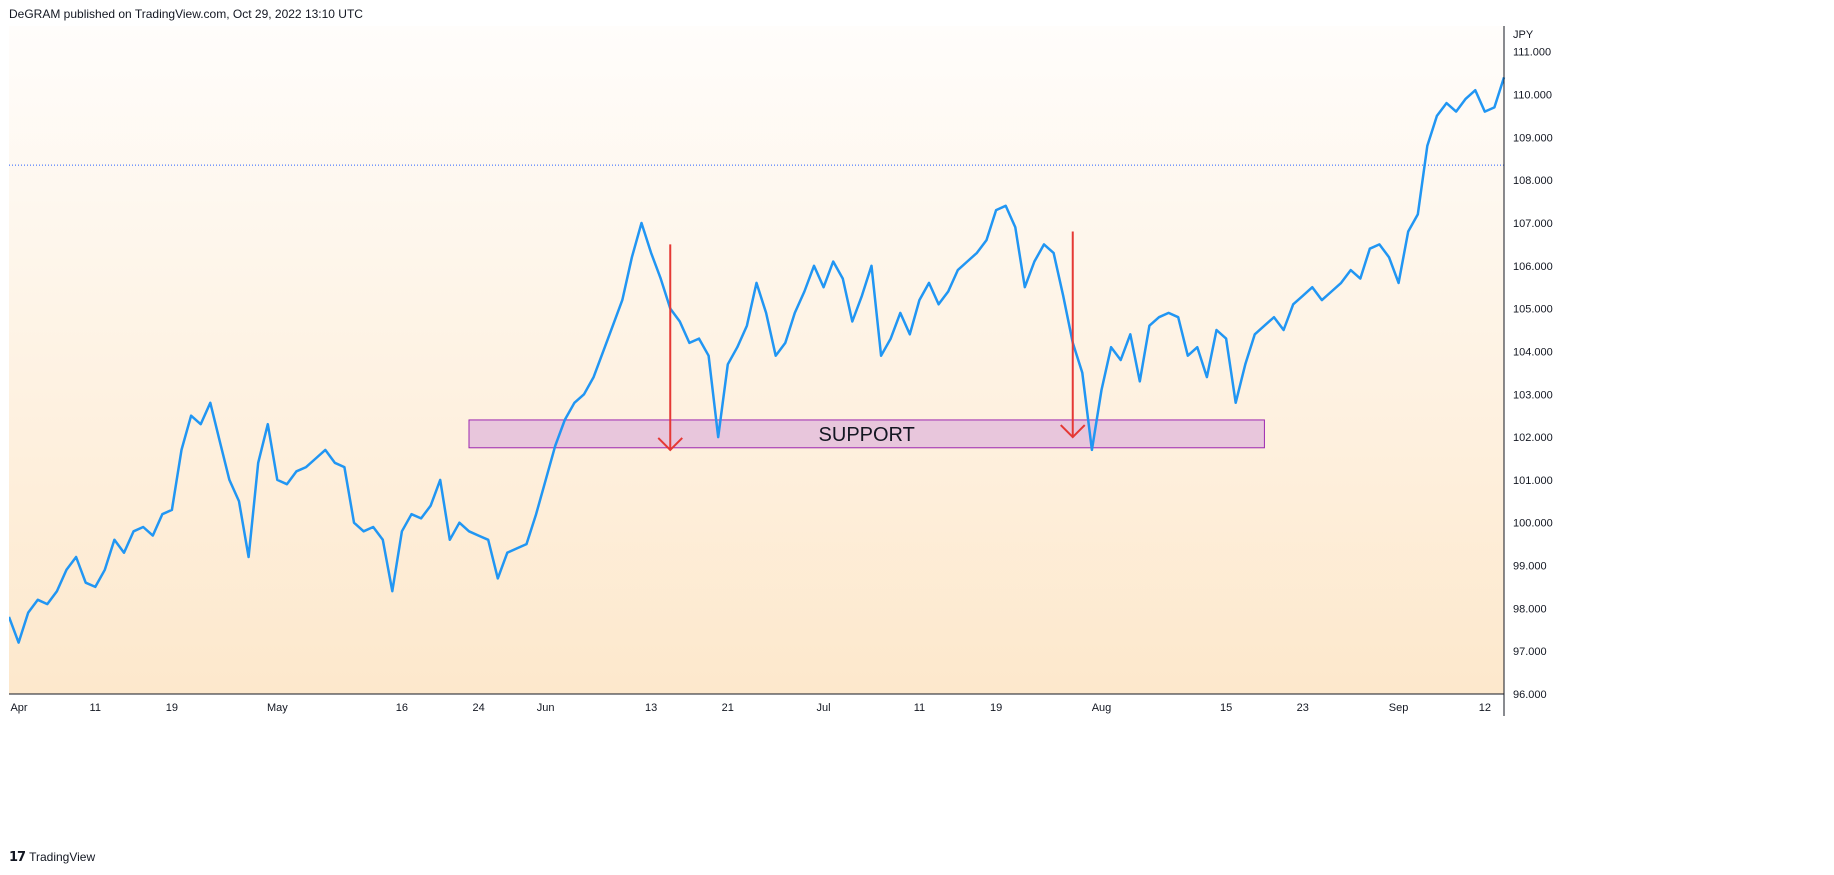  What do you see at coordinates (1532, 53) in the screenshot?
I see `y-tick-label: 111.000` at bounding box center [1532, 53].